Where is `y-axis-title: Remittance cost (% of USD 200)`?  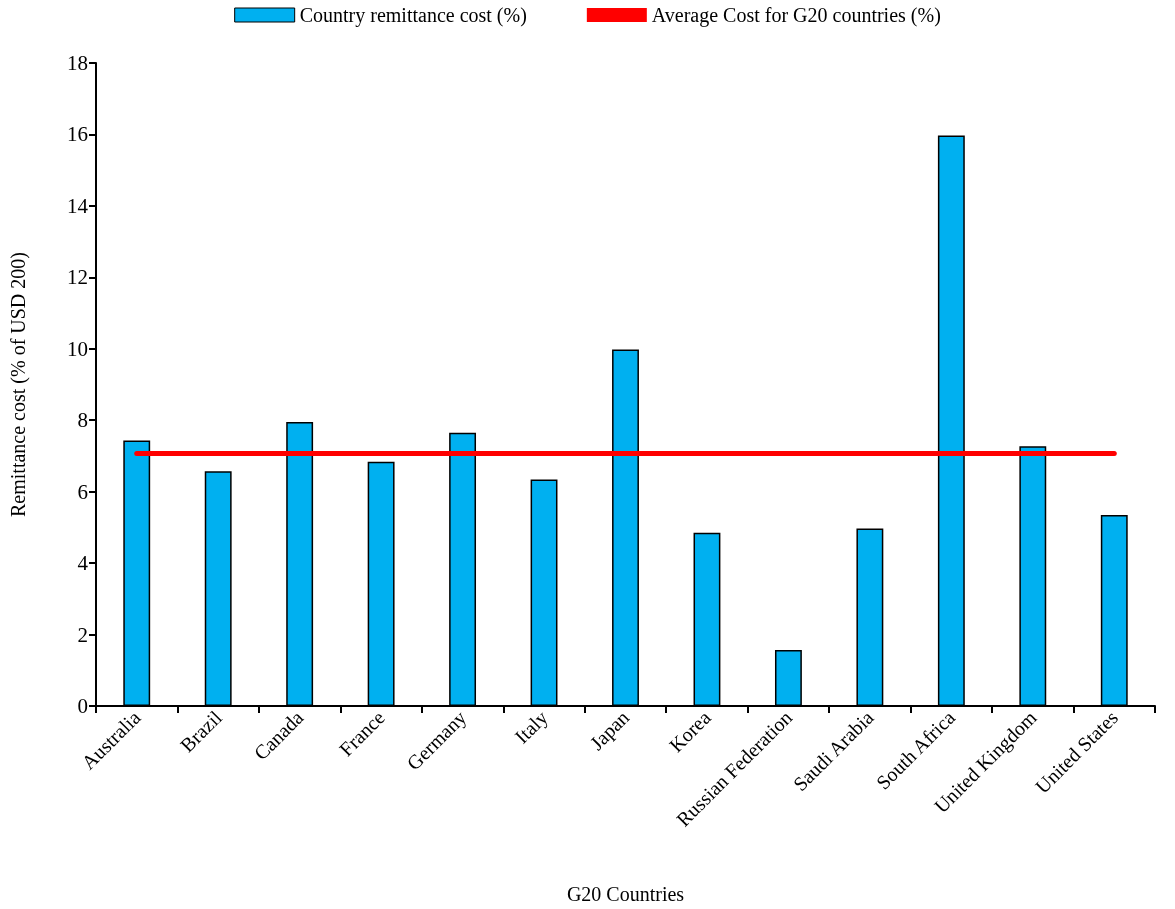
y-axis-title: Remittance cost (% of USD 200) is located at coordinates (18, 384).